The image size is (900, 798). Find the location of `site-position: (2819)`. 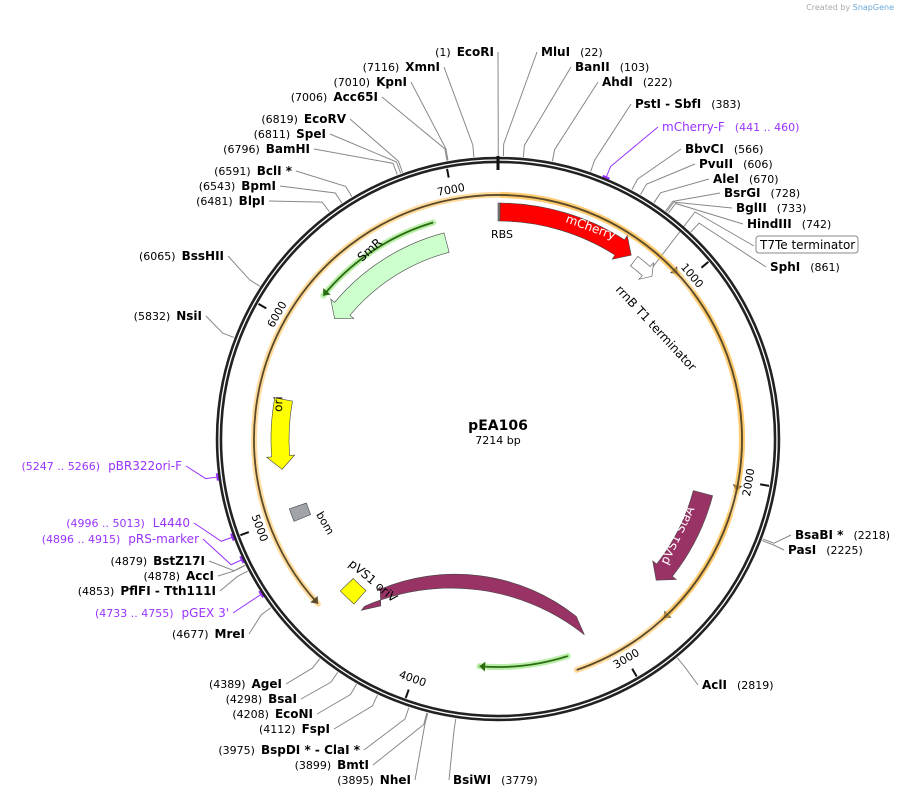

site-position: (2819) is located at coordinates (755, 685).